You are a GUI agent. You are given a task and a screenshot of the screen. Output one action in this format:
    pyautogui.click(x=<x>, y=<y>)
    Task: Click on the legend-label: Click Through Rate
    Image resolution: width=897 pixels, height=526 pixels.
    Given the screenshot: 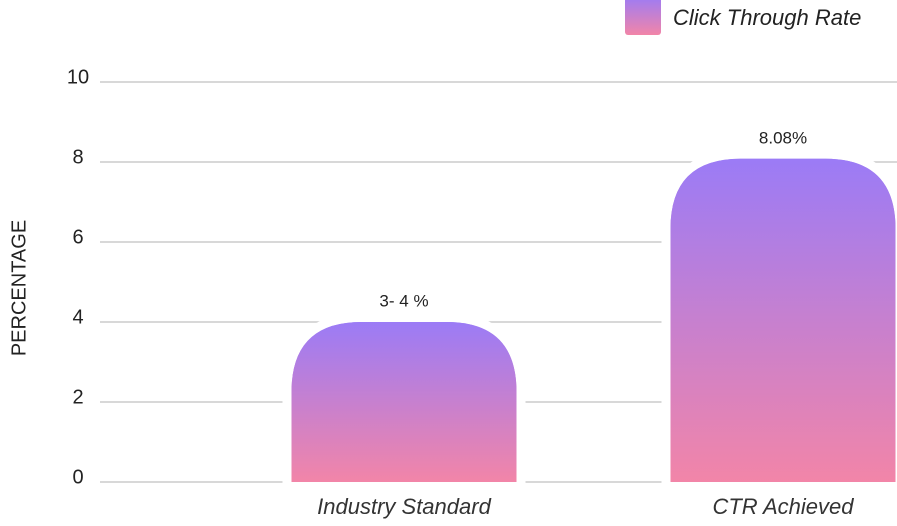 What is the action you would take?
    pyautogui.click(x=767, y=17)
    